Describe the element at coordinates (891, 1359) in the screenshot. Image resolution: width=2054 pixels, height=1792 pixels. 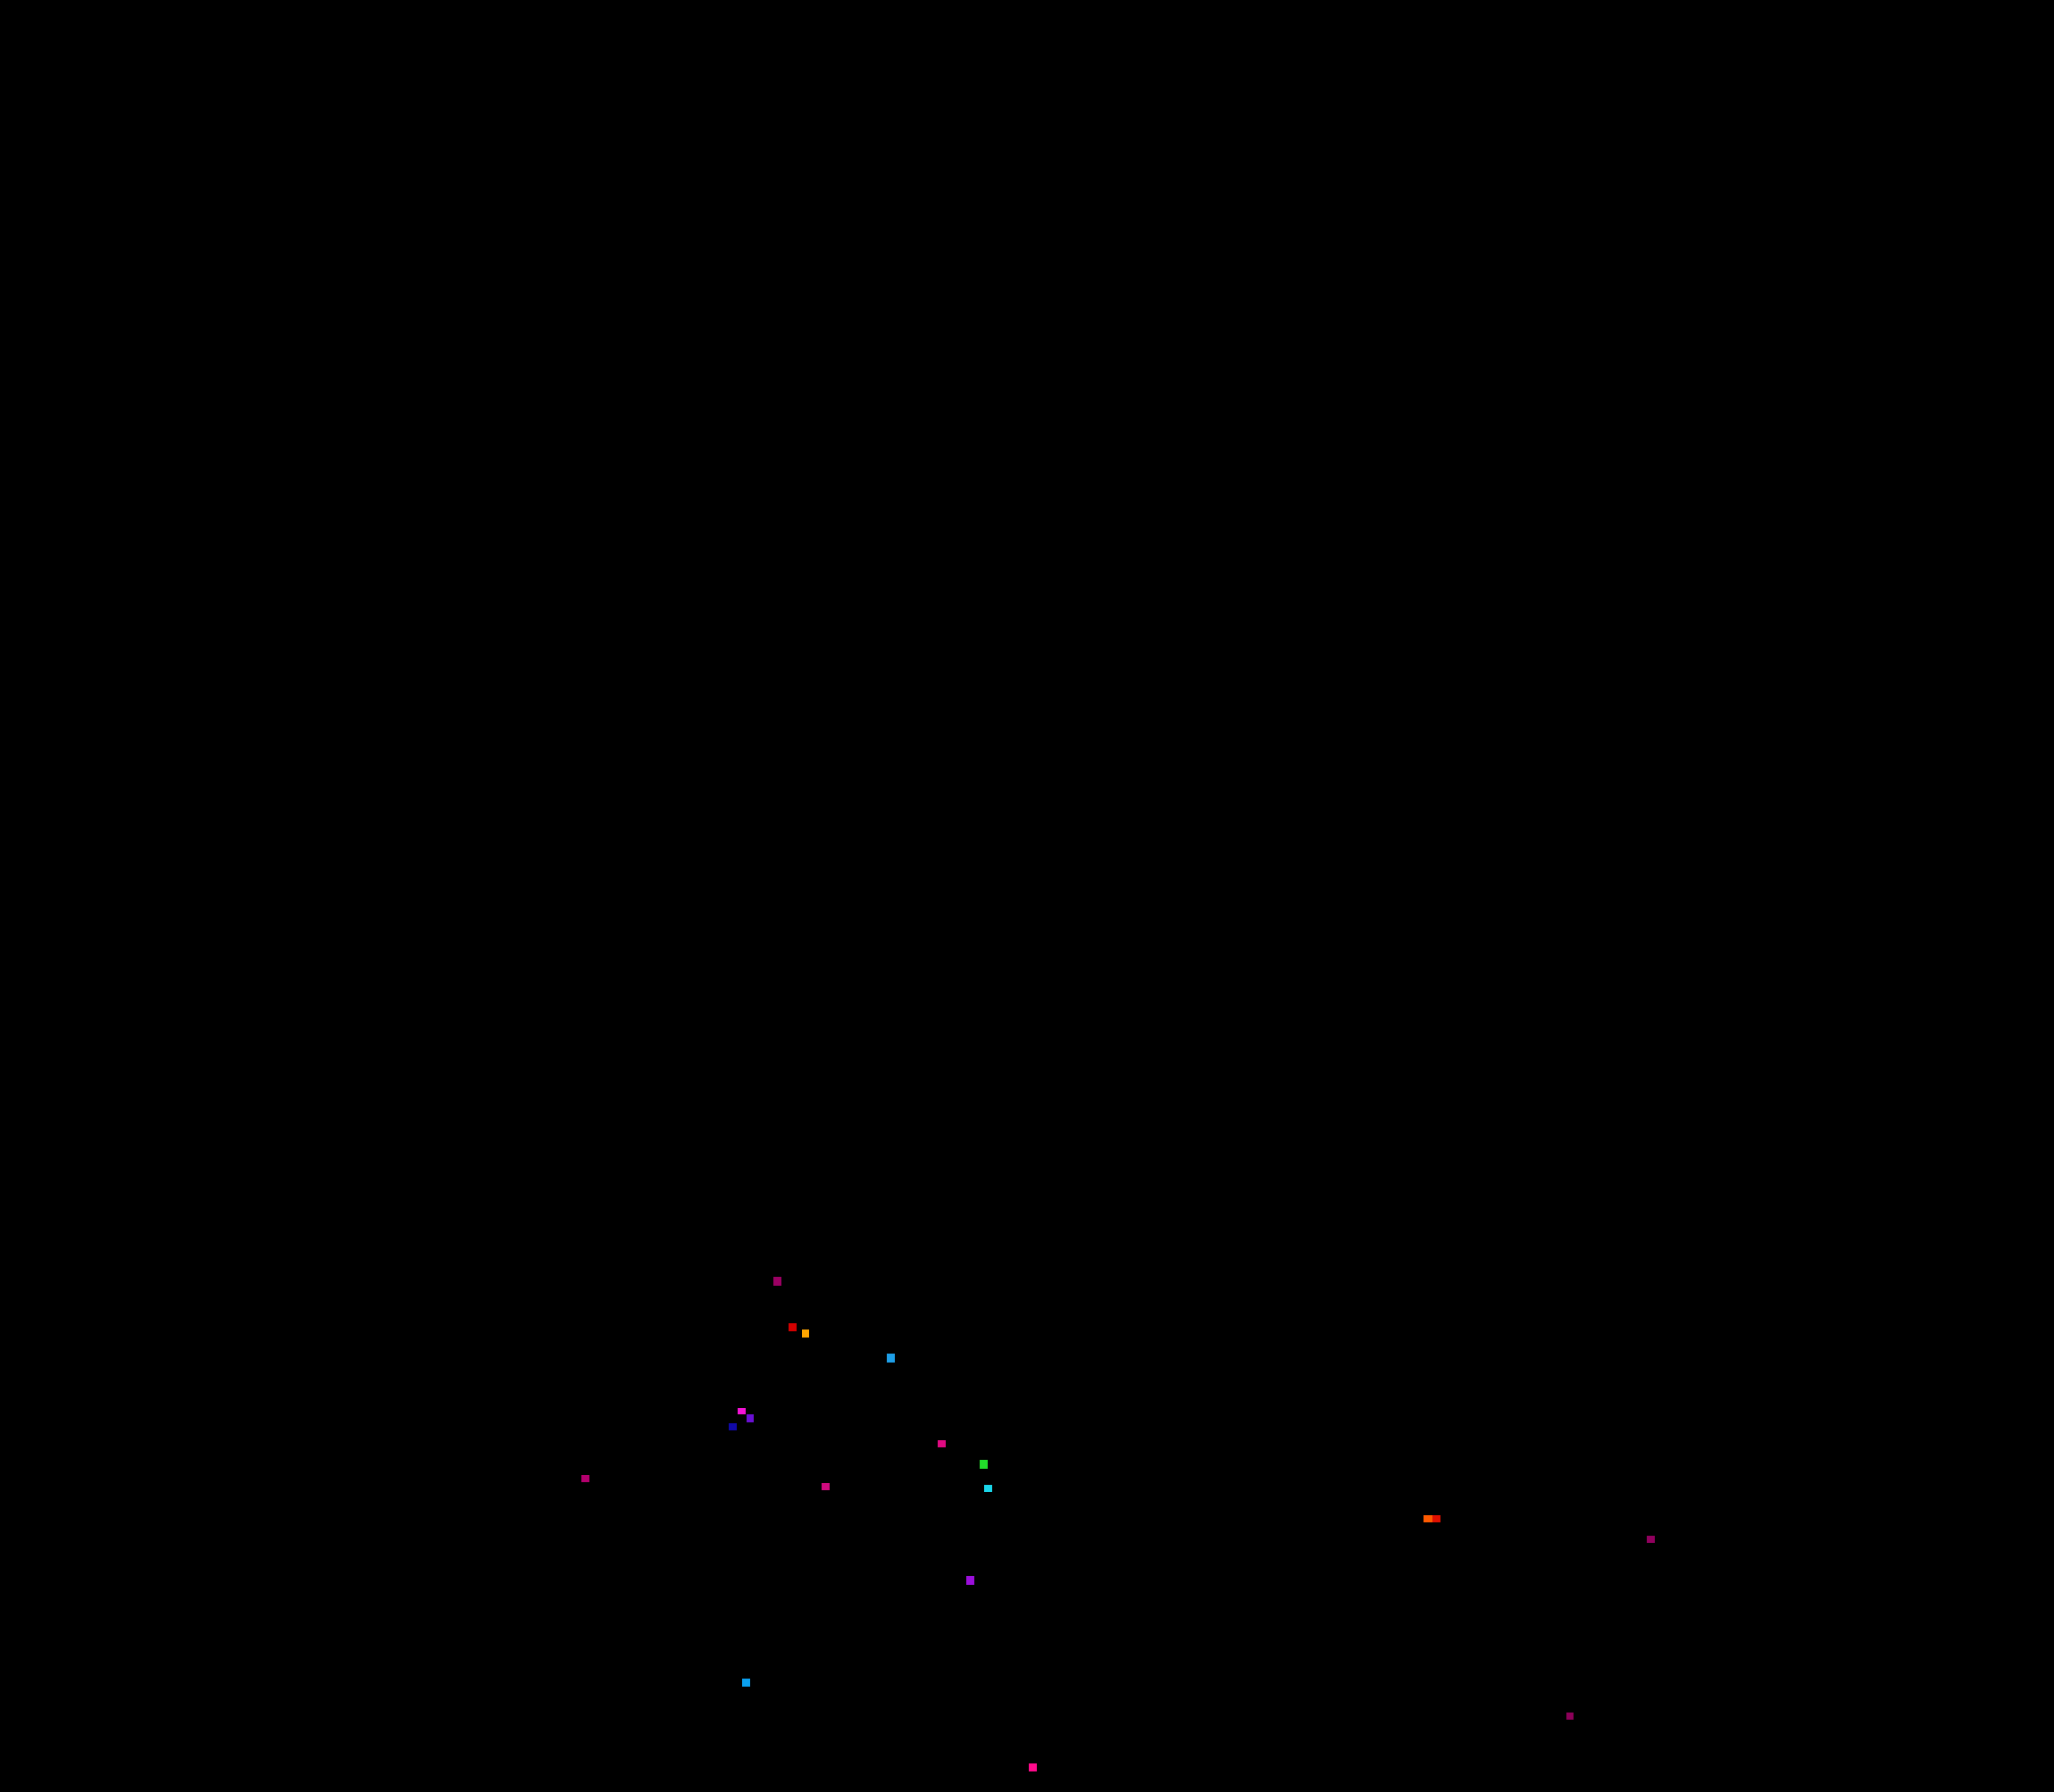
I see `scatter-point-dodger-blue` at that location.